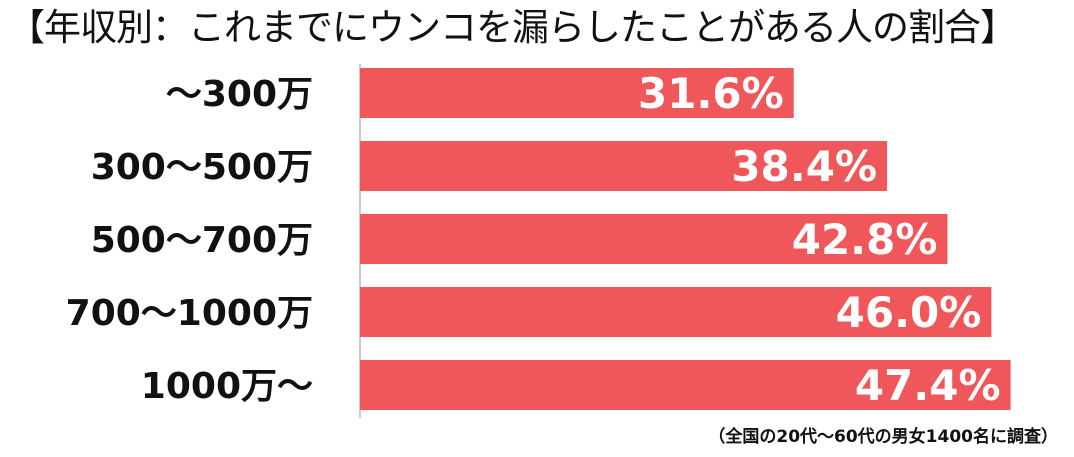 This screenshot has width=1074, height=457. I want to click on value-label: 42.8%, so click(865, 239).